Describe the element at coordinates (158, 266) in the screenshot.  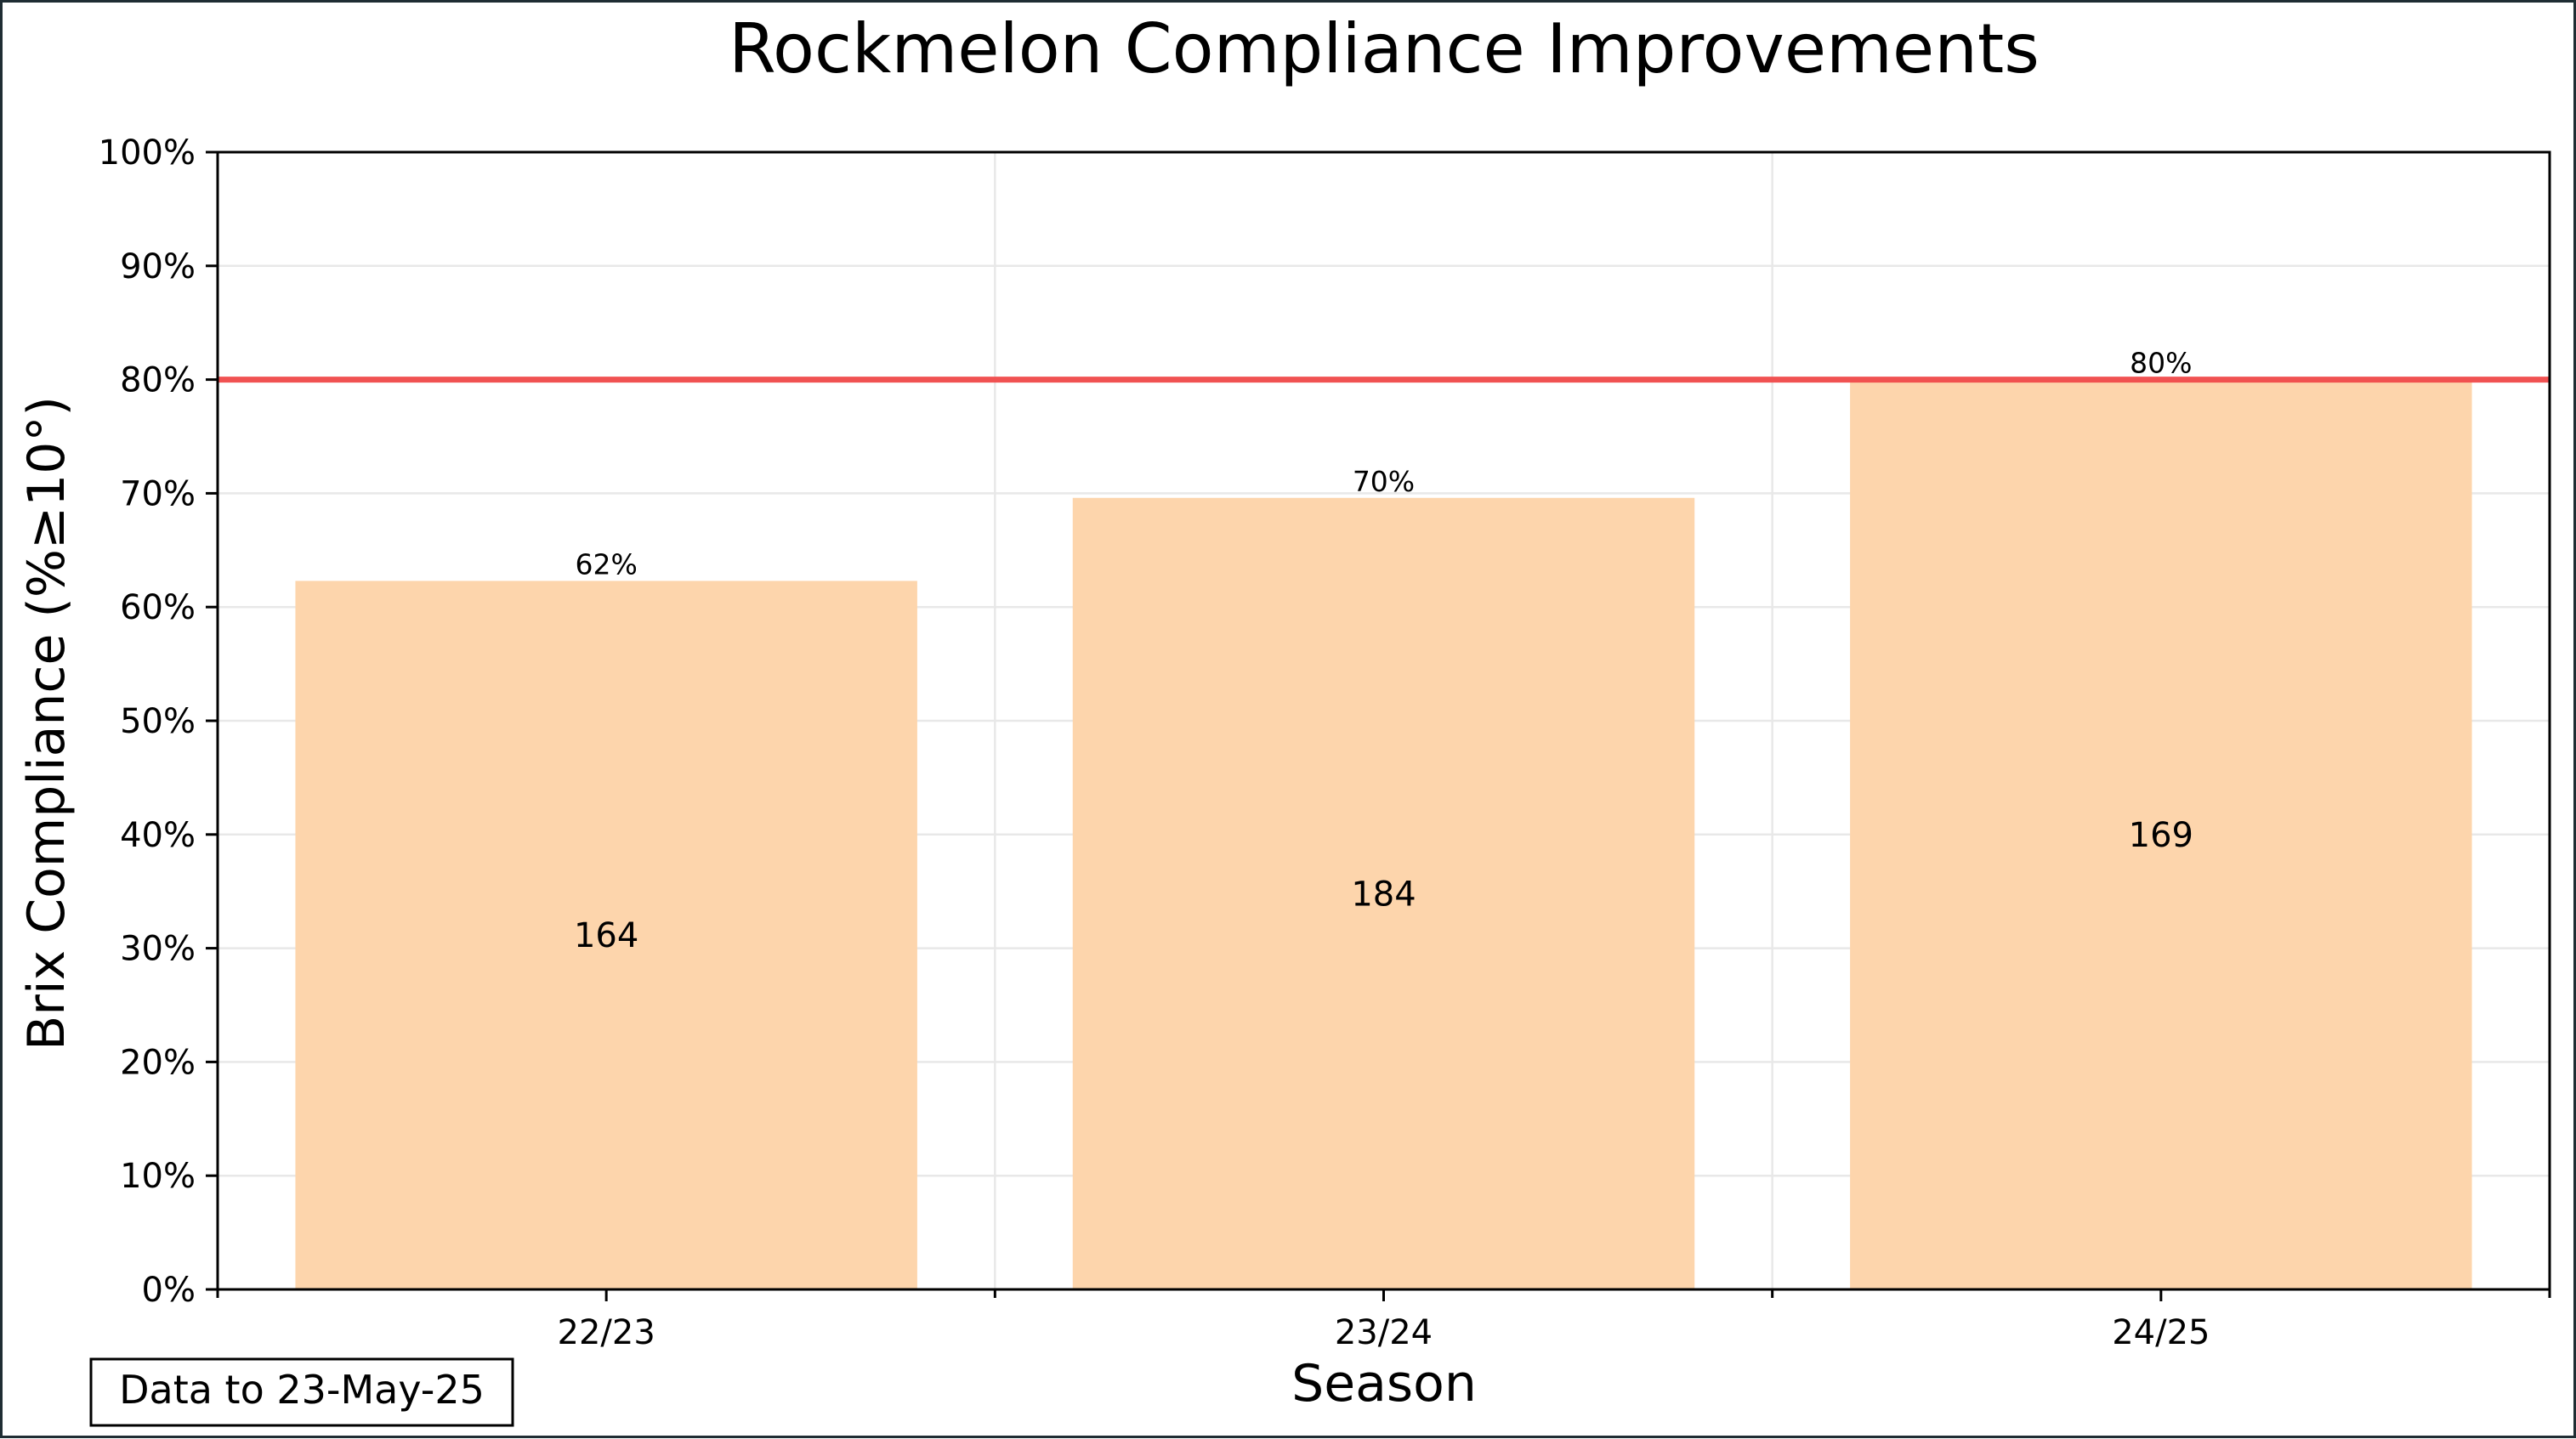
I see `y-tick-label: 90%` at that location.